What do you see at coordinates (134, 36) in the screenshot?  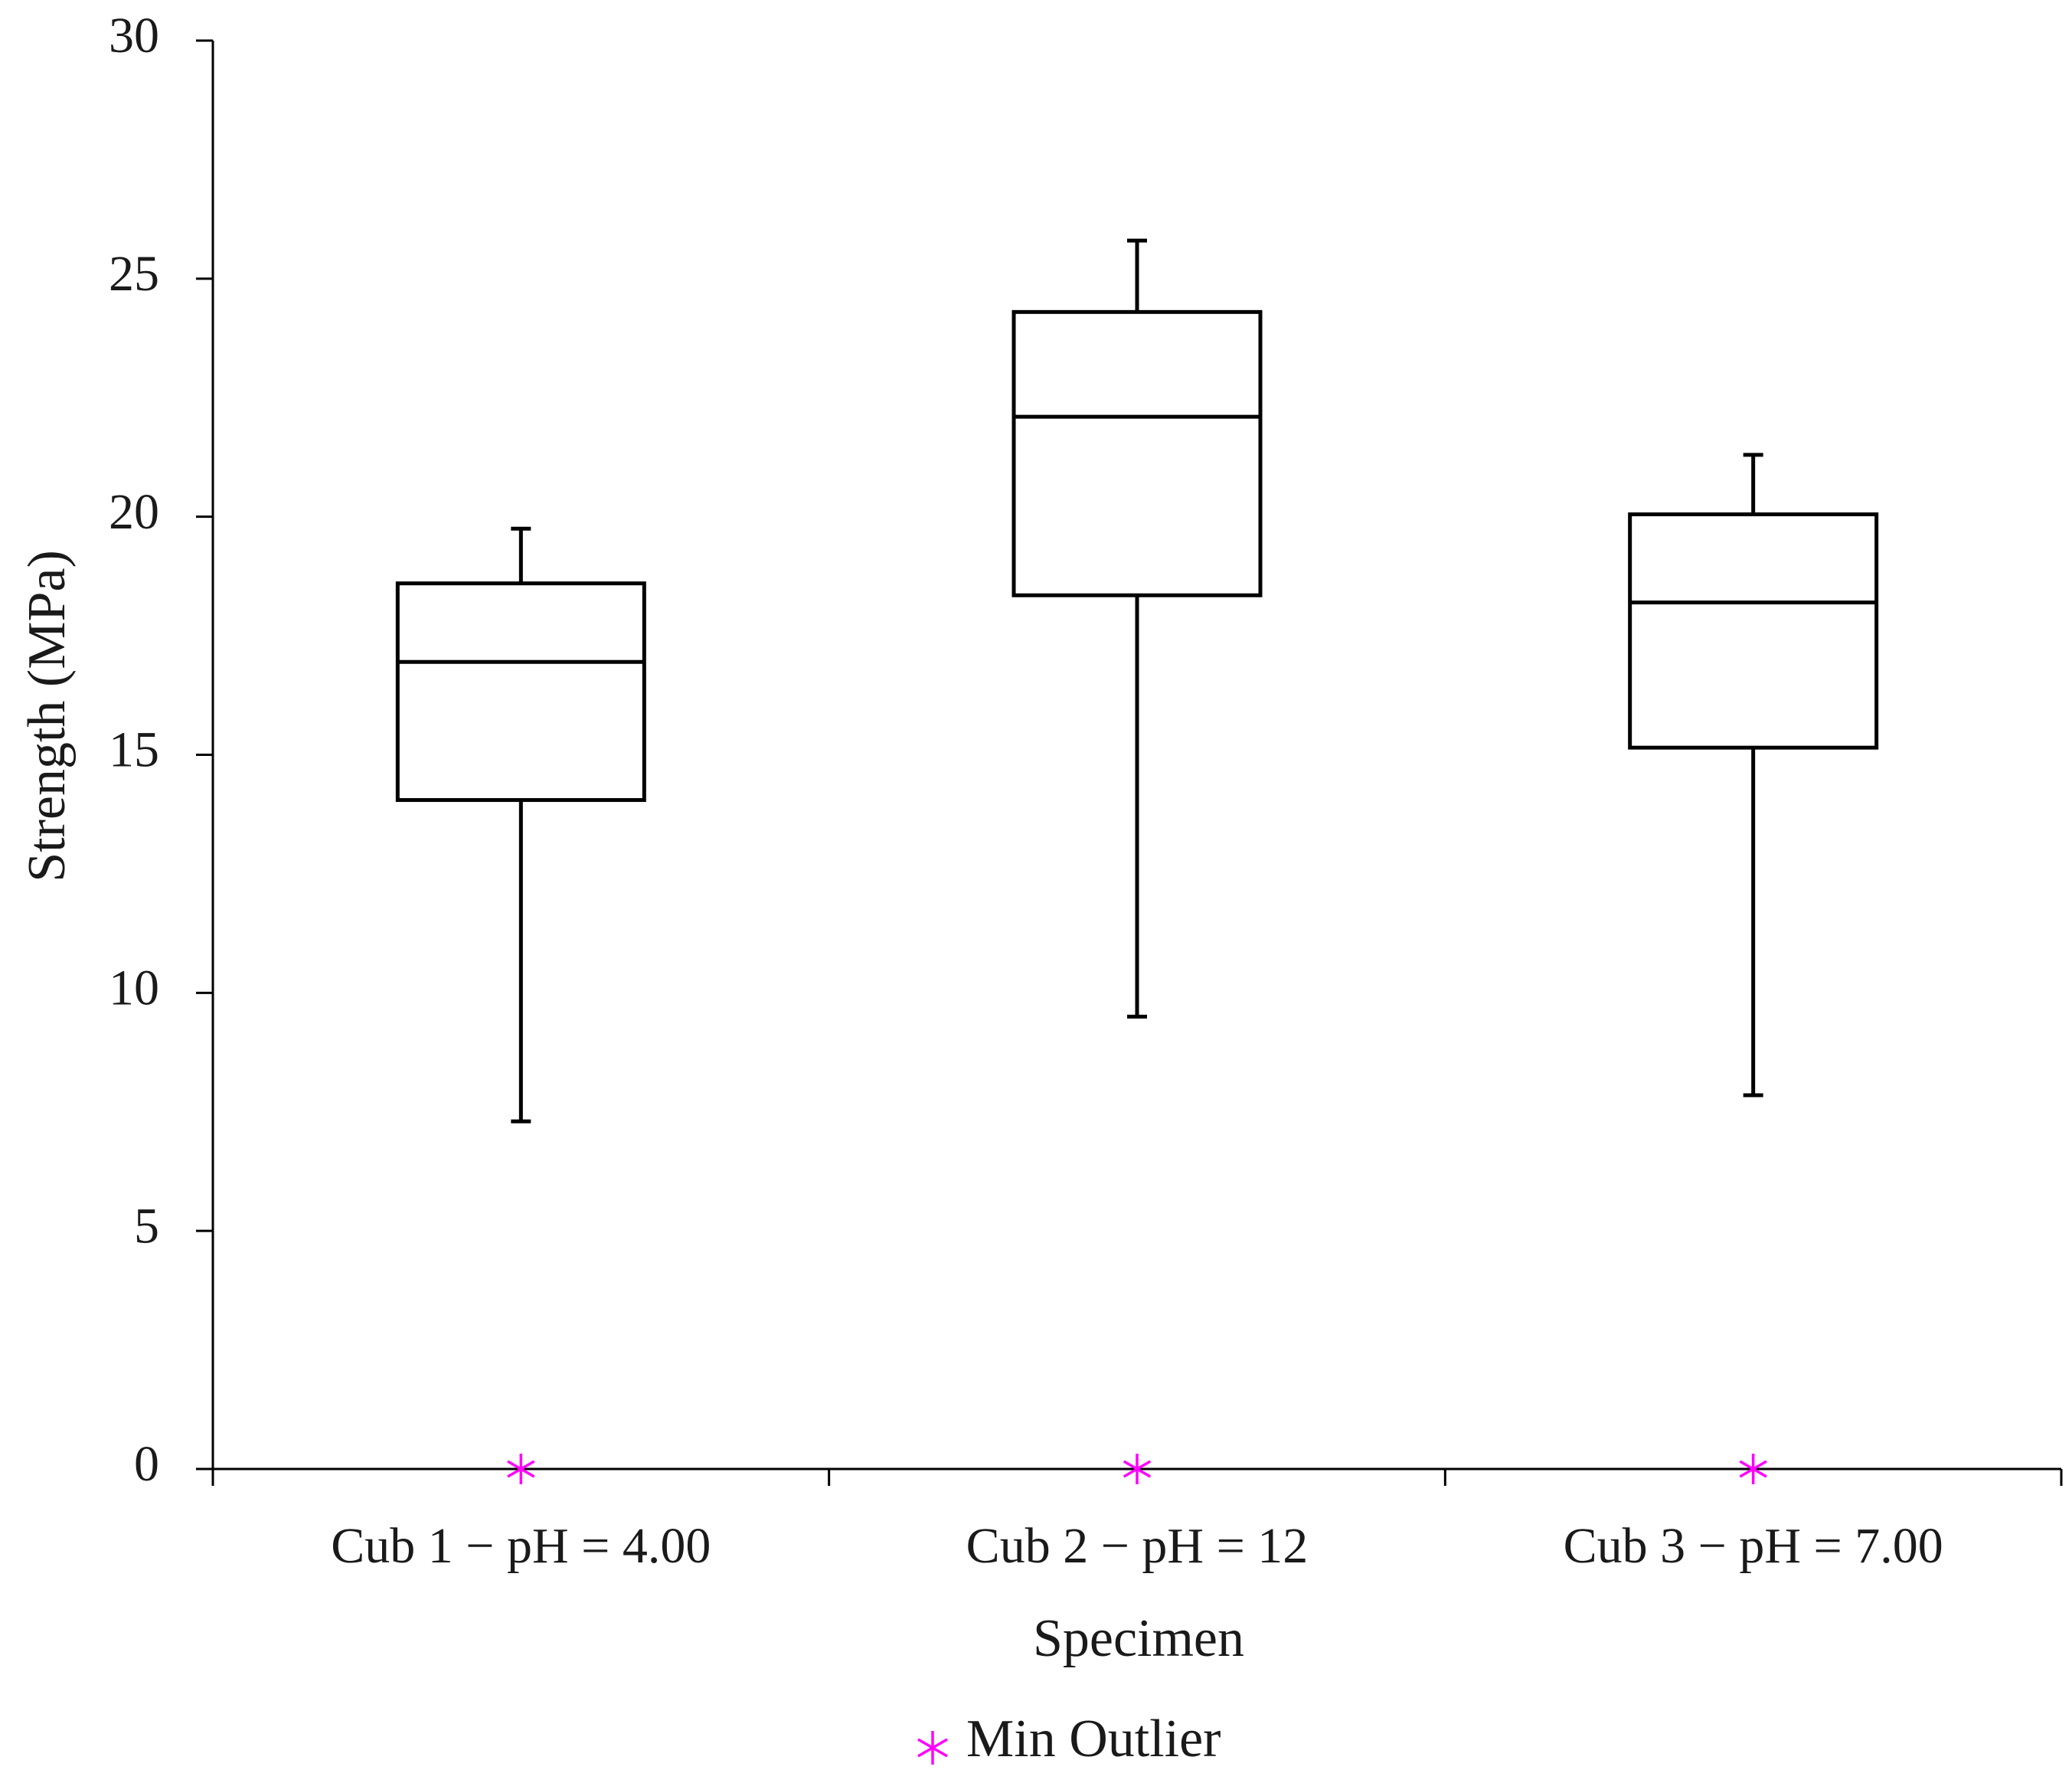 I see `y-tick-label: 30` at bounding box center [134, 36].